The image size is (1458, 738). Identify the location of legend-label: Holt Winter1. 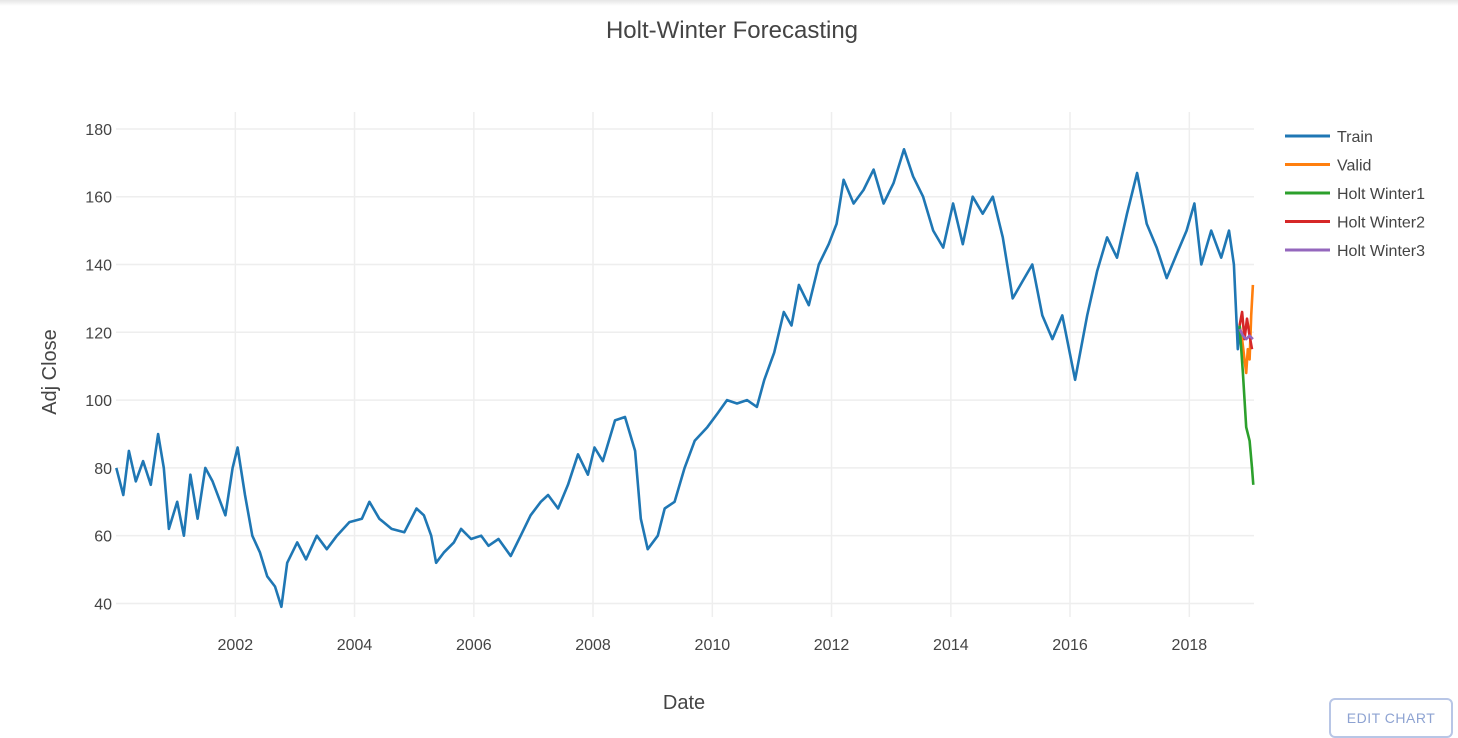
(1381, 194).